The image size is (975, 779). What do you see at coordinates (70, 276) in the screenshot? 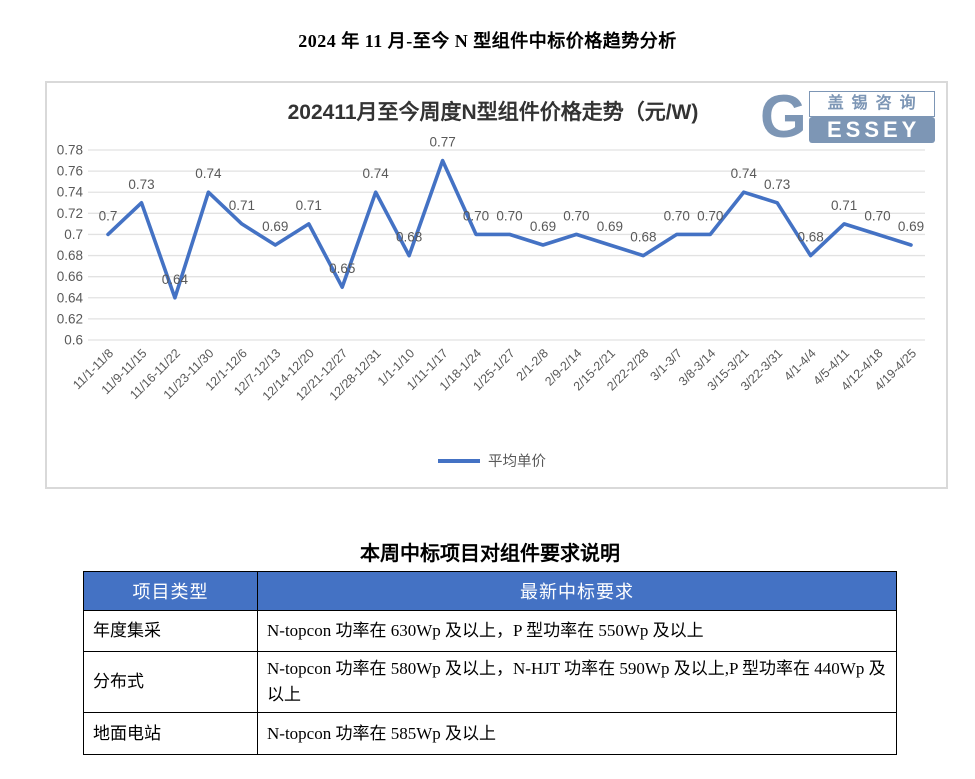
I see `y-tick-label: 0.66` at bounding box center [70, 276].